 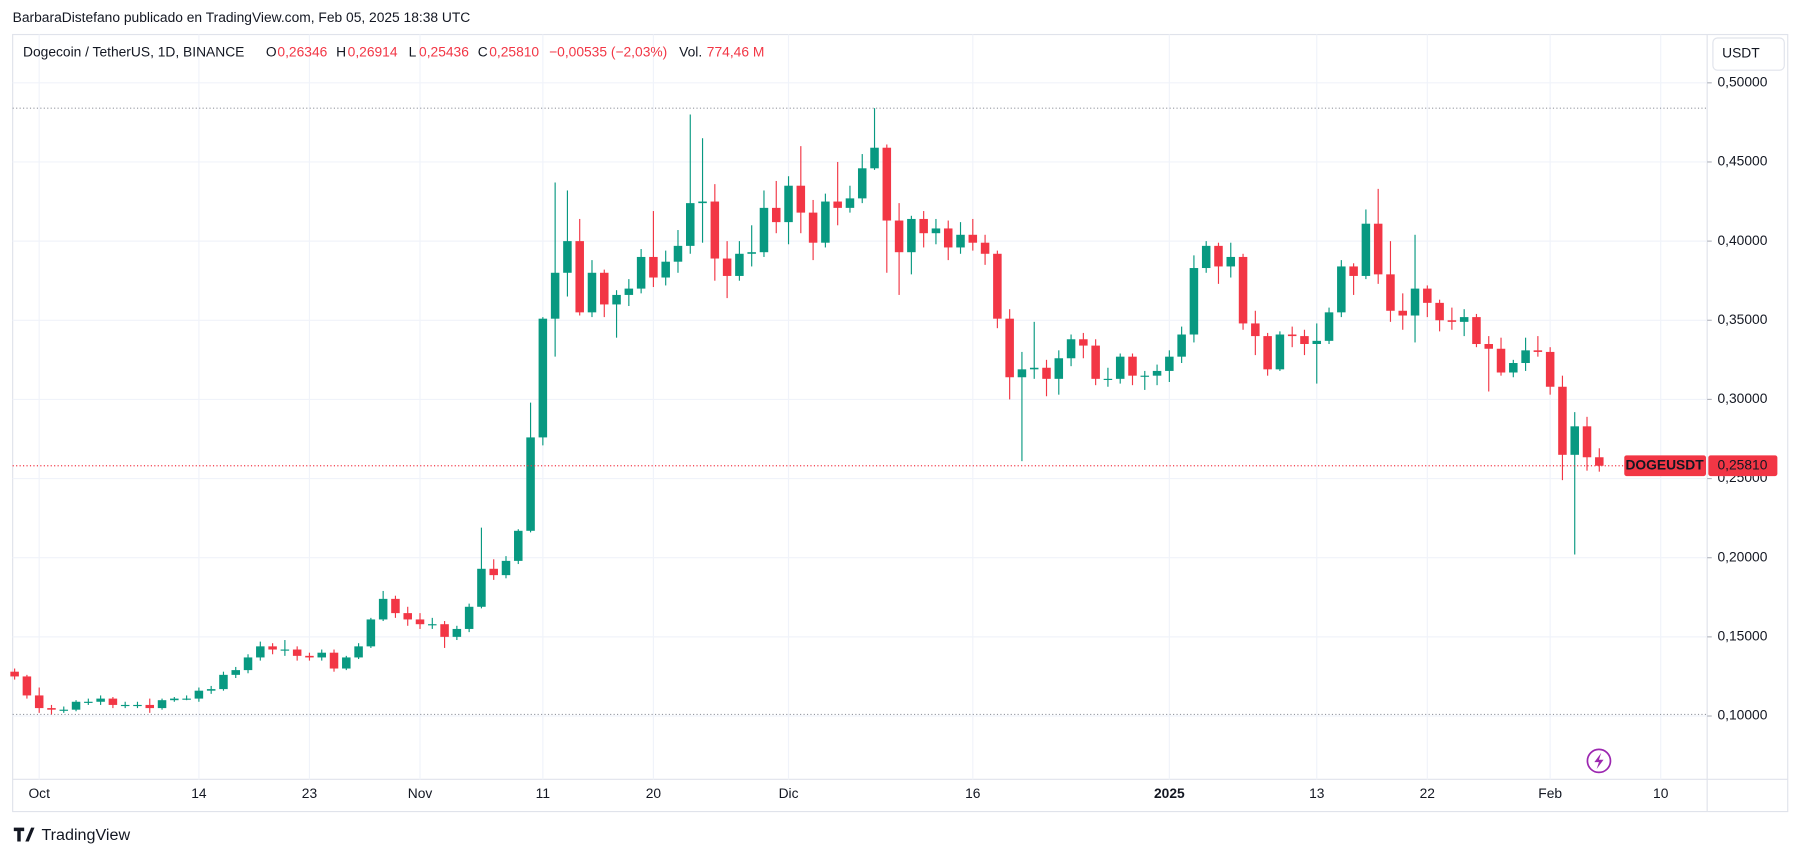 What do you see at coordinates (1743, 715) in the screenshot?
I see `y-tick-label: 0,10000` at bounding box center [1743, 715].